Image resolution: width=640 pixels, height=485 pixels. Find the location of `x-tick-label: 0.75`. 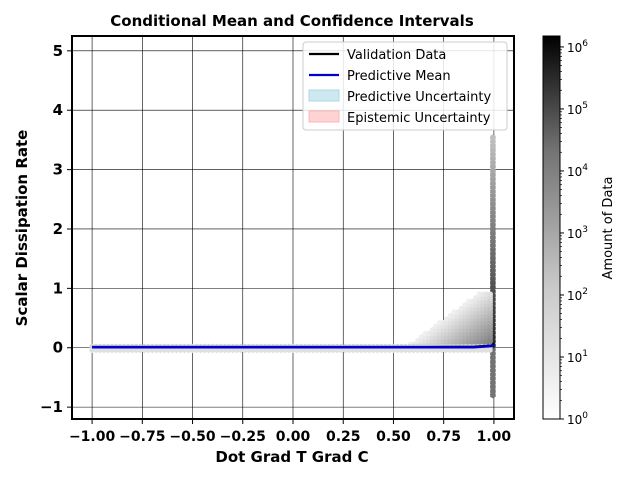

x-tick-label: 0.75 is located at coordinates (443, 437).